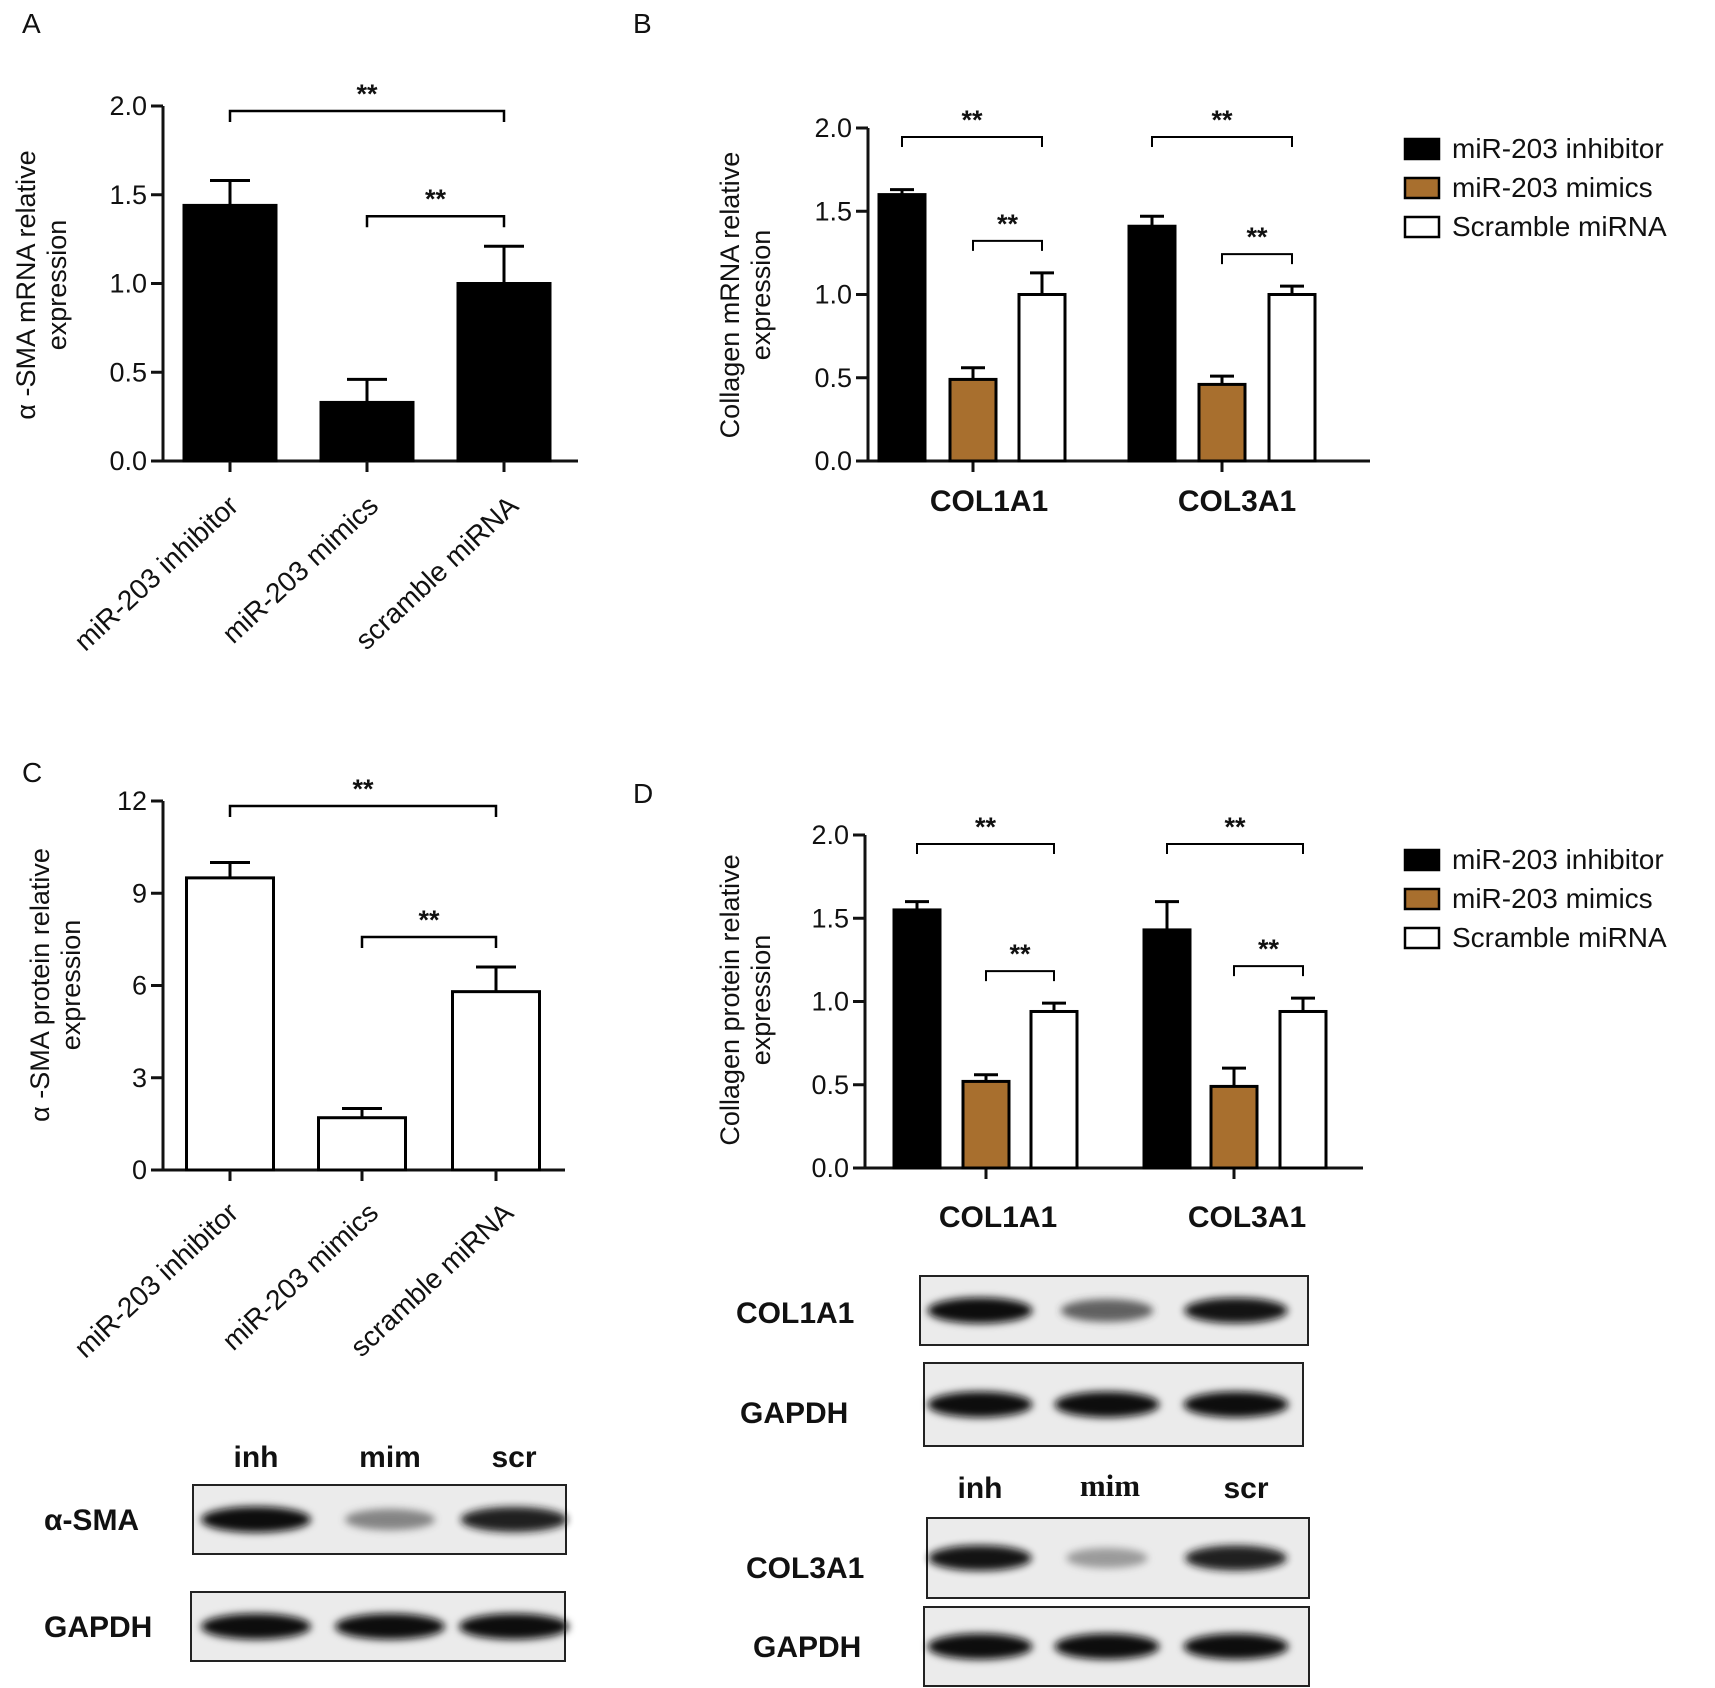 The image size is (1715, 1688). I want to click on y-tick-label: 3, so click(139, 1078).